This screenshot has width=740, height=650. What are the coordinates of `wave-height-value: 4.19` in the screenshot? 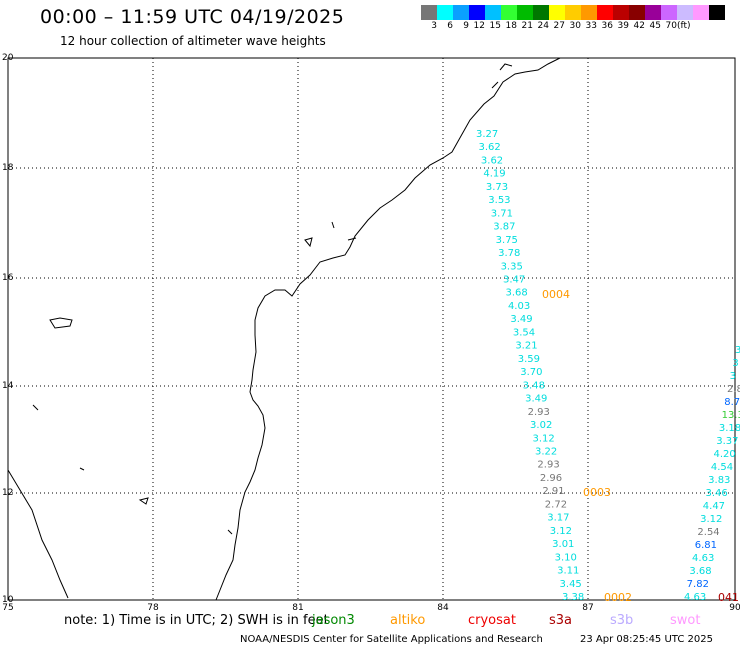 It's located at (494, 174).